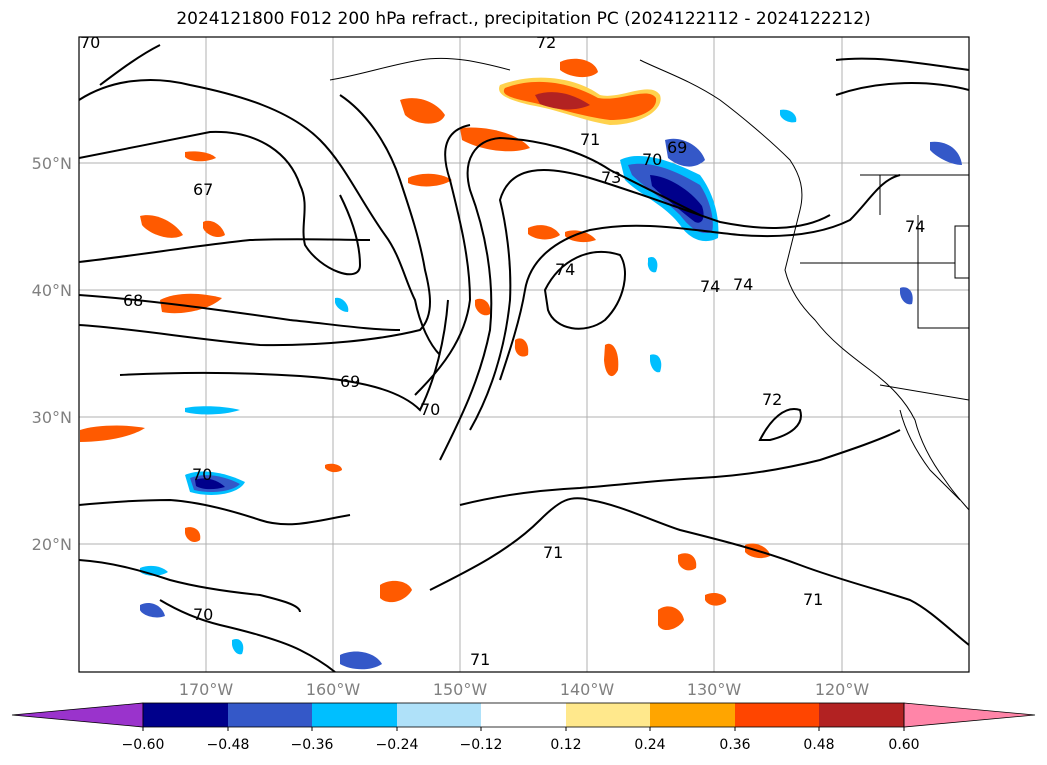 The height and width of the screenshot is (765, 1047). Describe the element at coordinates (460, 689) in the screenshot. I see `lon-label: 150°W` at that location.